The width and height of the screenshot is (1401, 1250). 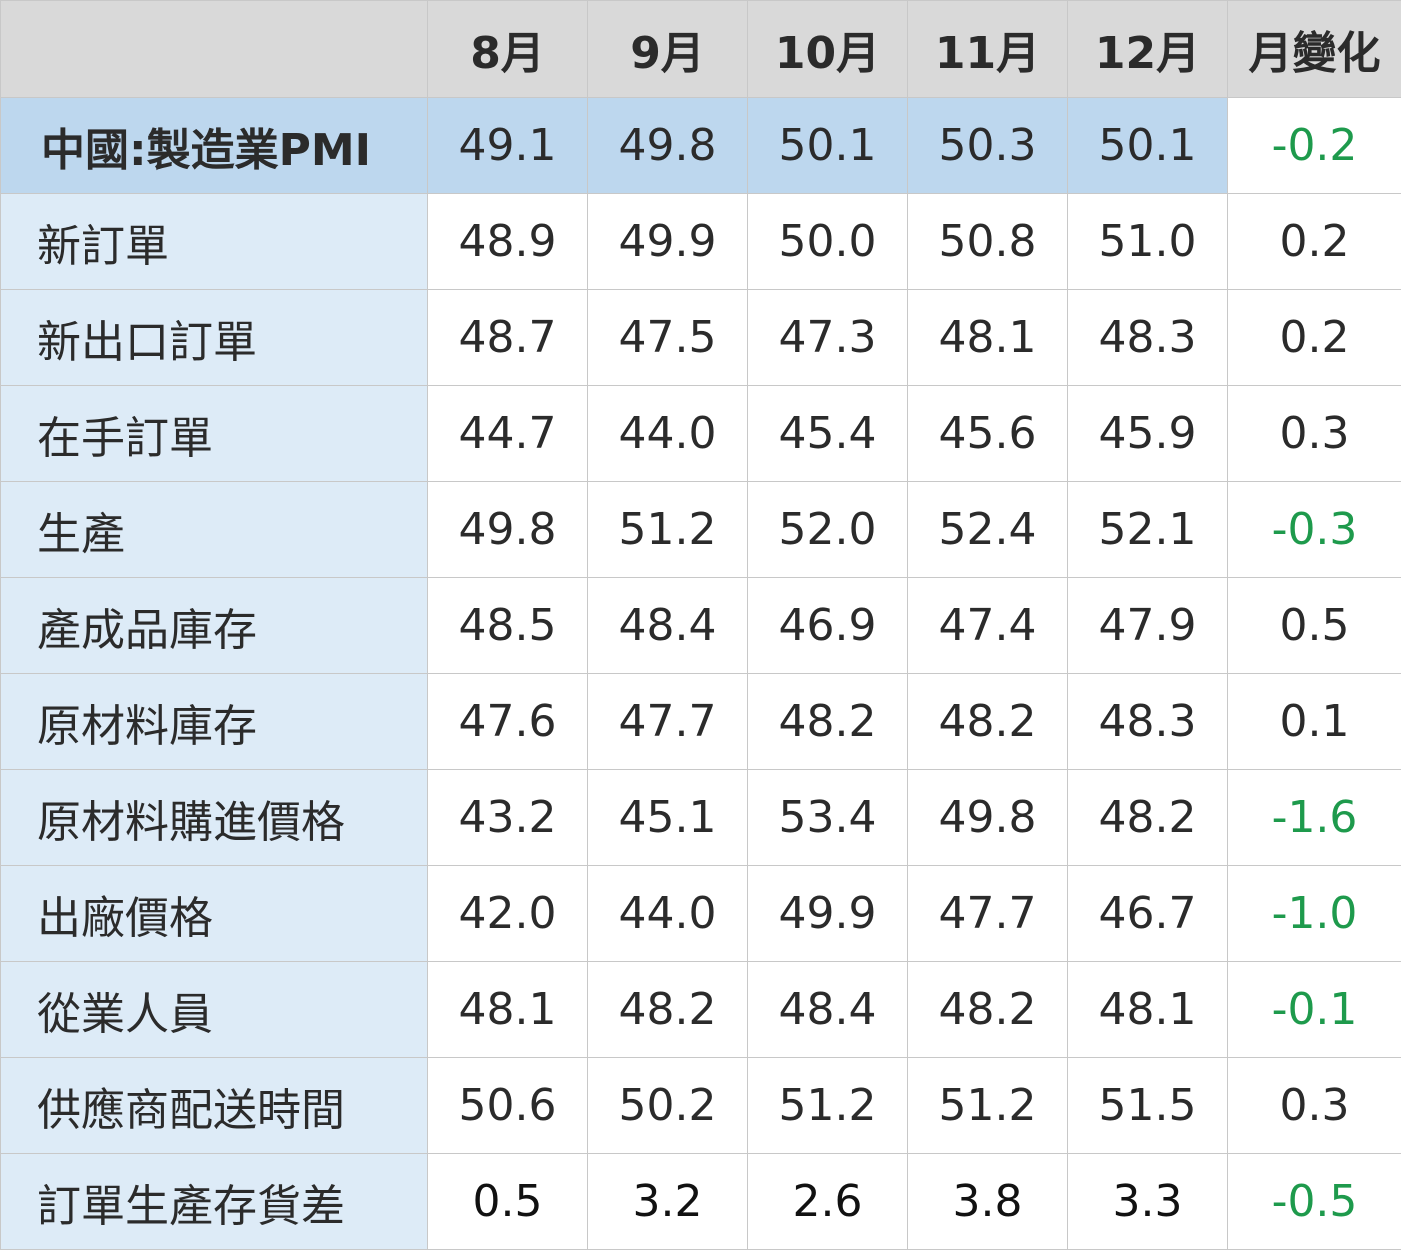 I want to click on change-cell: -0.5, so click(x=1314, y=1201).